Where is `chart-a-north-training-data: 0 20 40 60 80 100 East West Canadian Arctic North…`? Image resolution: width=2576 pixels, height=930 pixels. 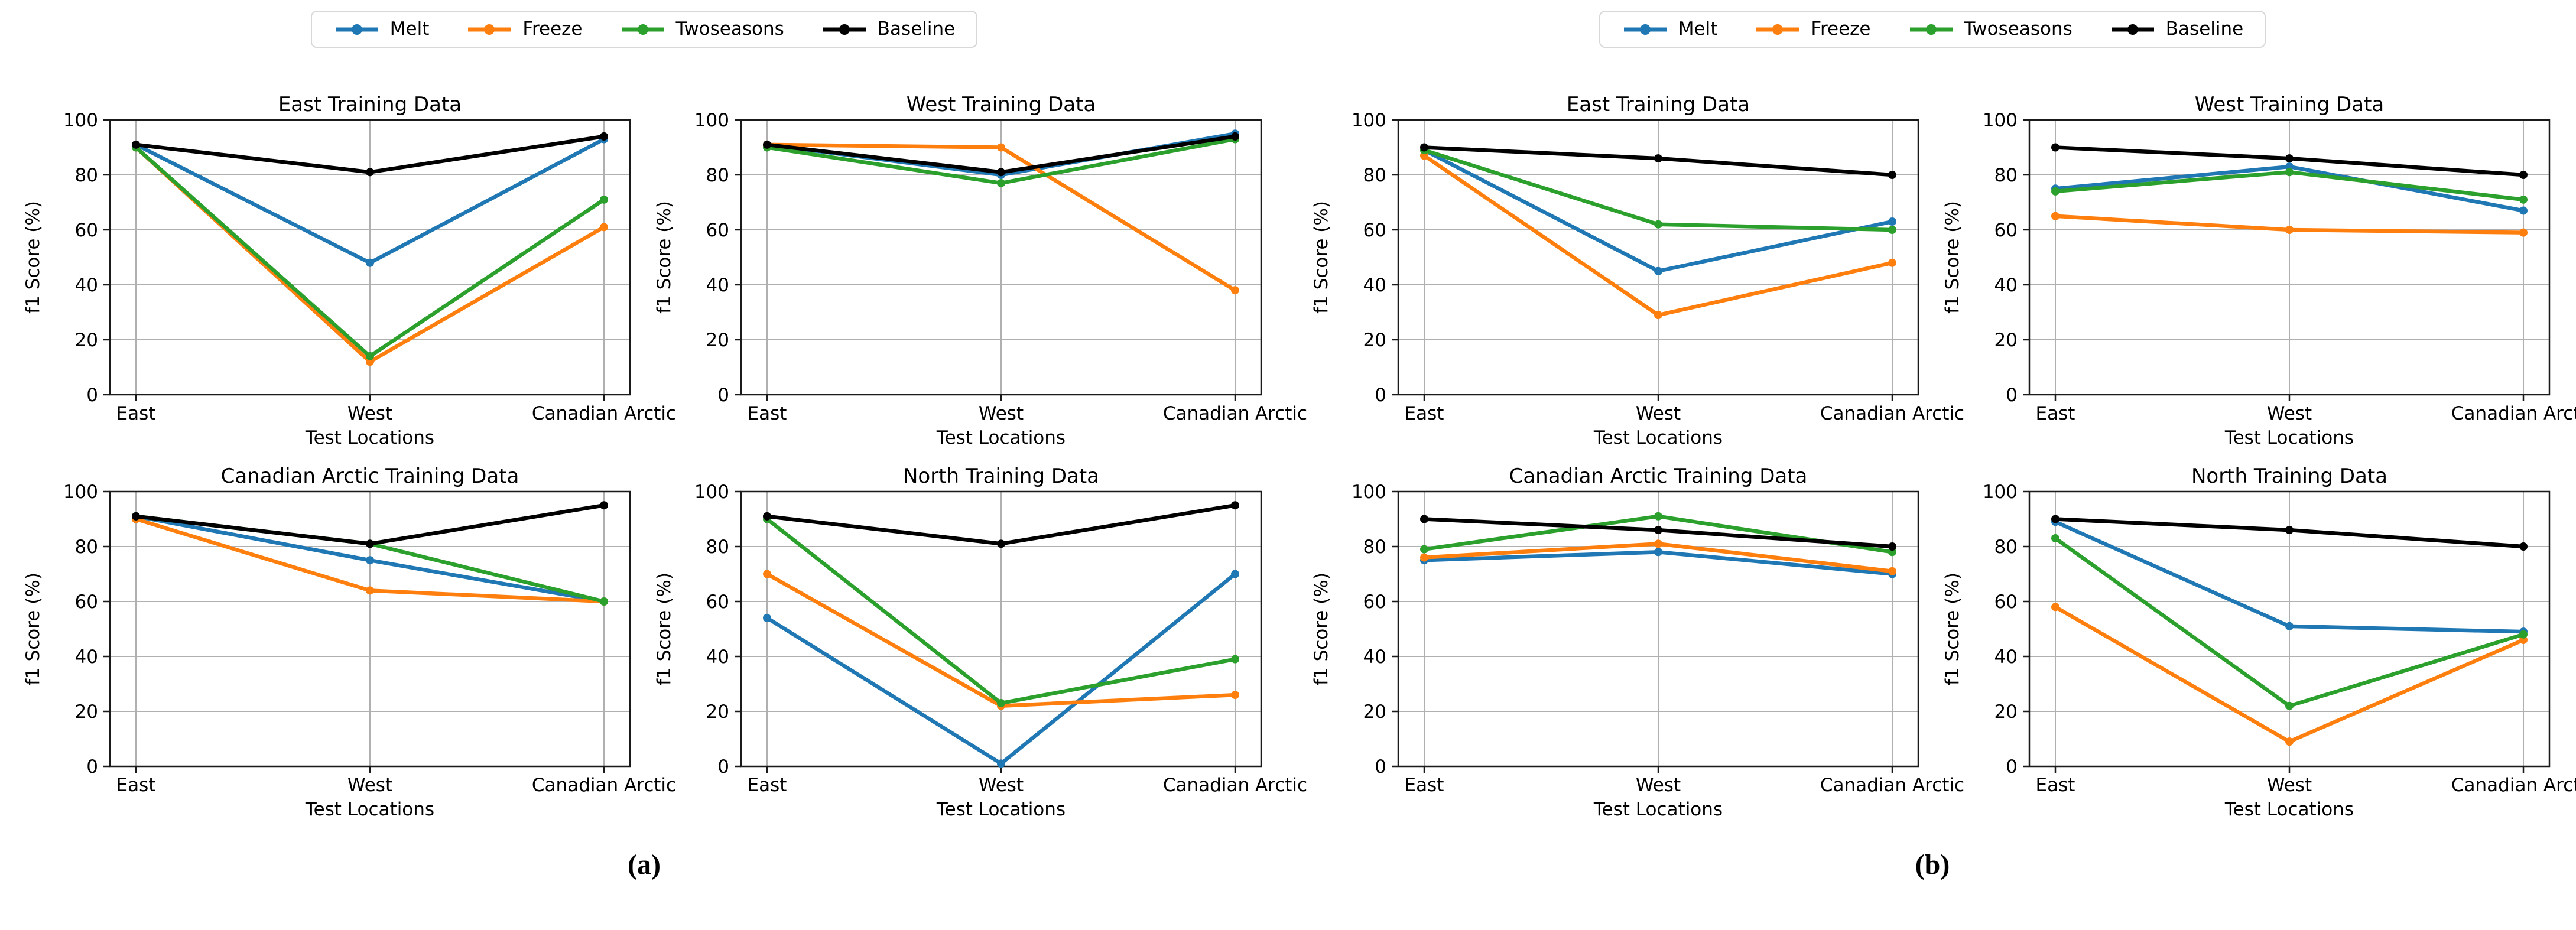 chart-a-north-training-data: 0 20 40 60 80 100 East West Canadian Arctic North… is located at coordinates (980, 642).